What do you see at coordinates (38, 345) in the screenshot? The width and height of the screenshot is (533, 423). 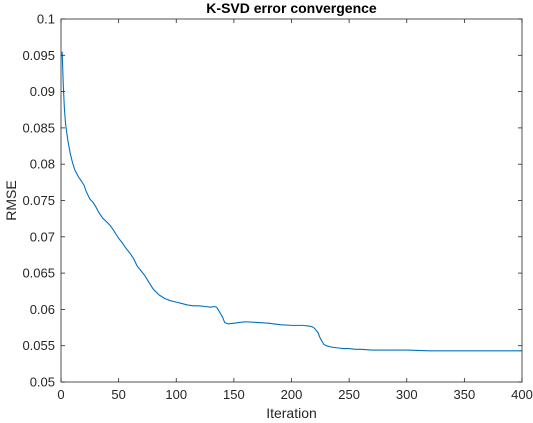 I see `y-tick-label: 0.055` at bounding box center [38, 345].